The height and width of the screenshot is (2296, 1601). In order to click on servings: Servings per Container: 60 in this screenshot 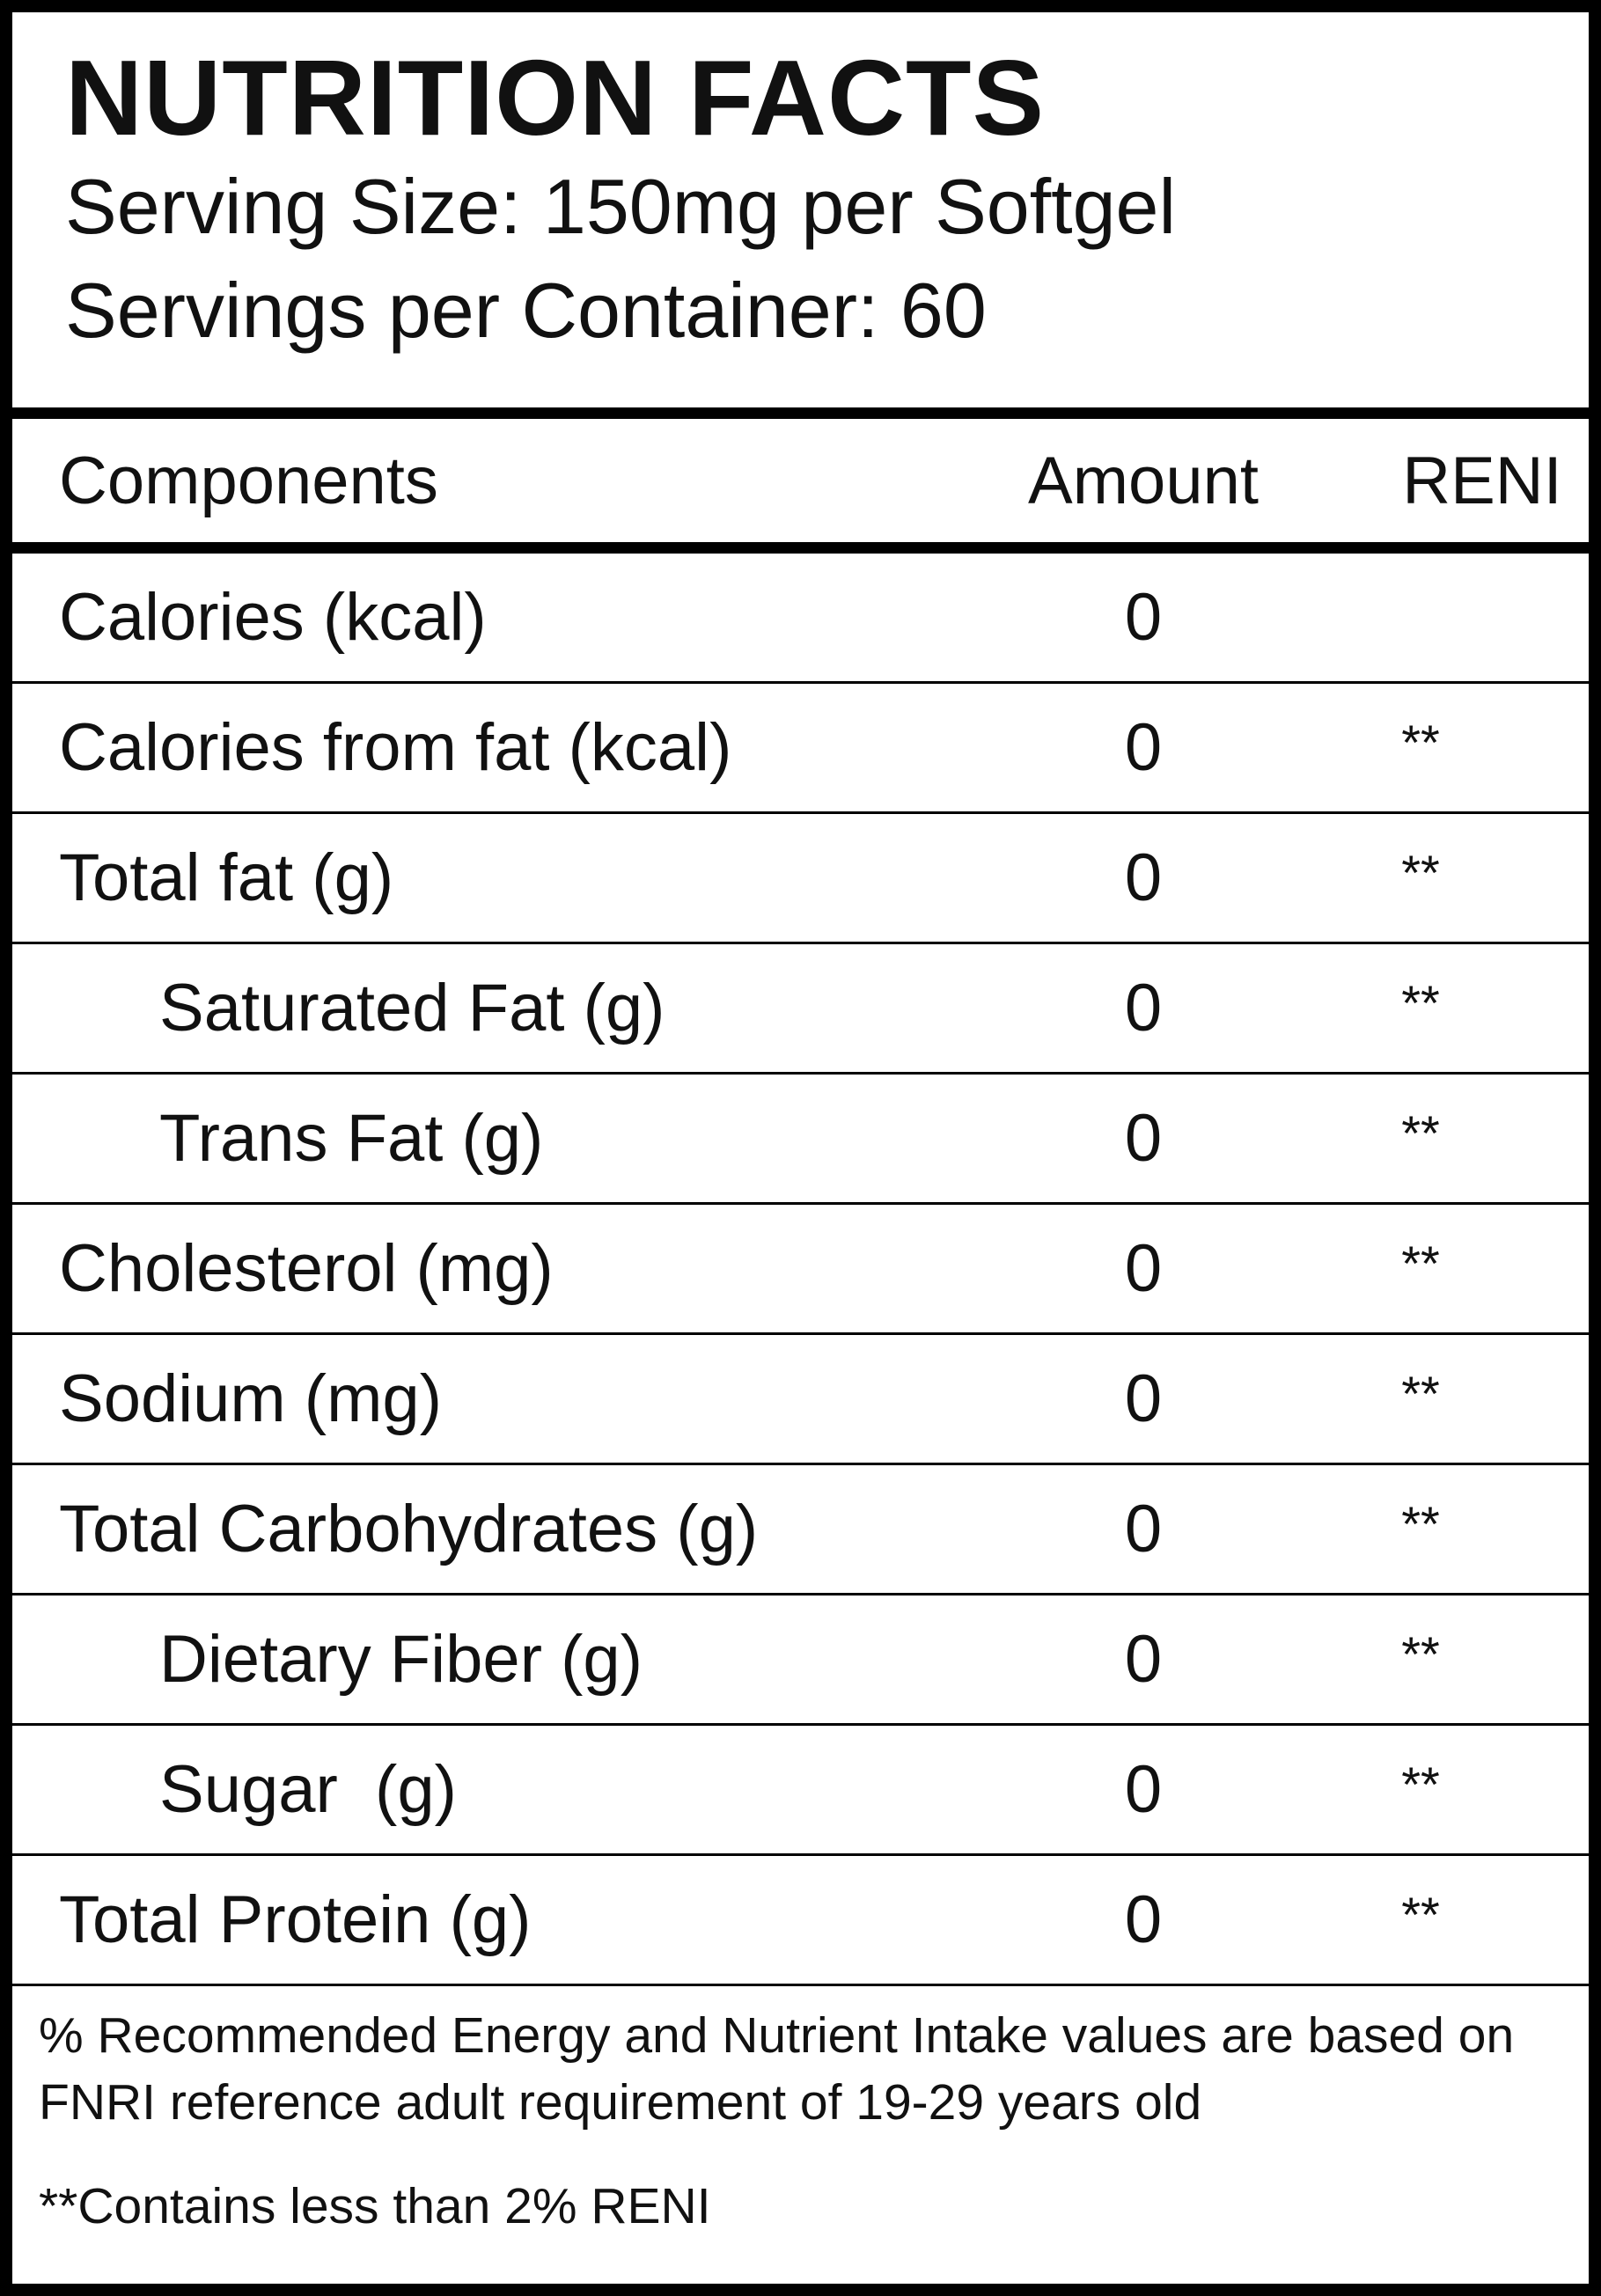, I will do `click(526, 310)`.